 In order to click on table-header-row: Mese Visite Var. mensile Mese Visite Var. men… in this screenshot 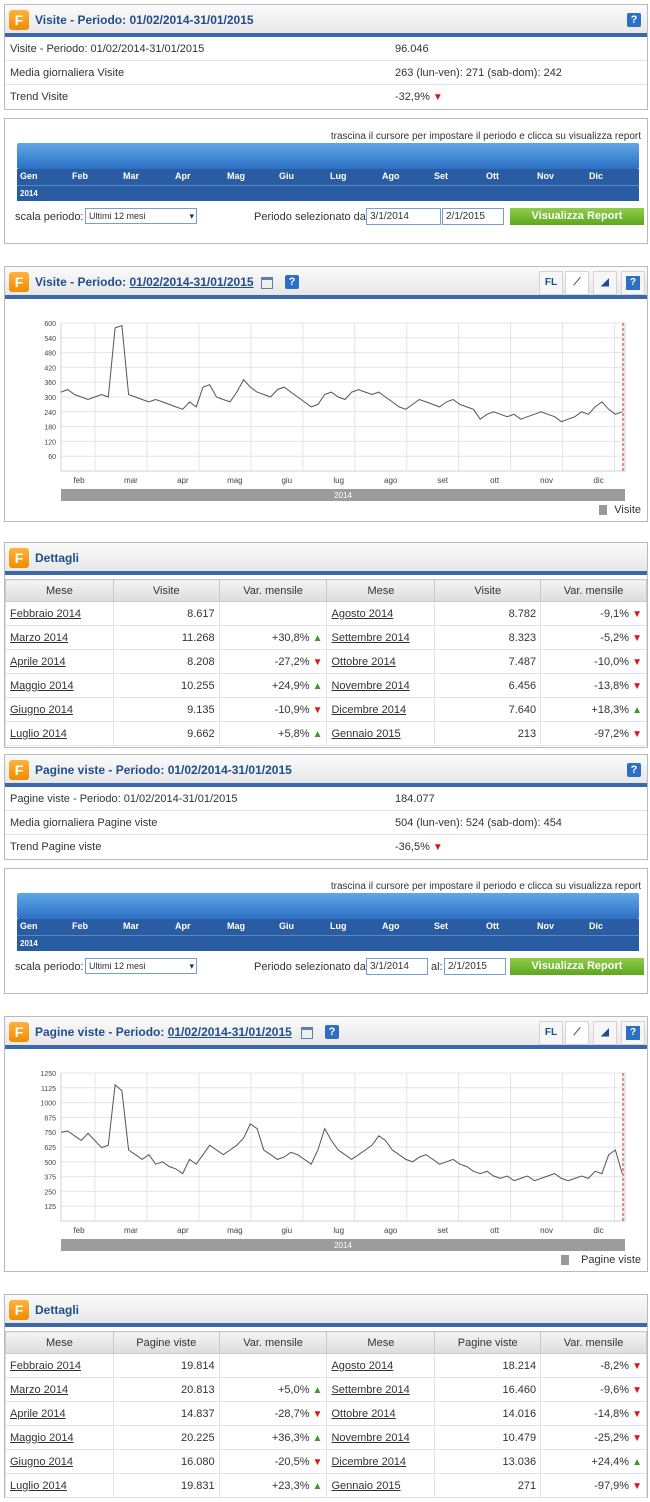, I will do `click(326, 590)`.